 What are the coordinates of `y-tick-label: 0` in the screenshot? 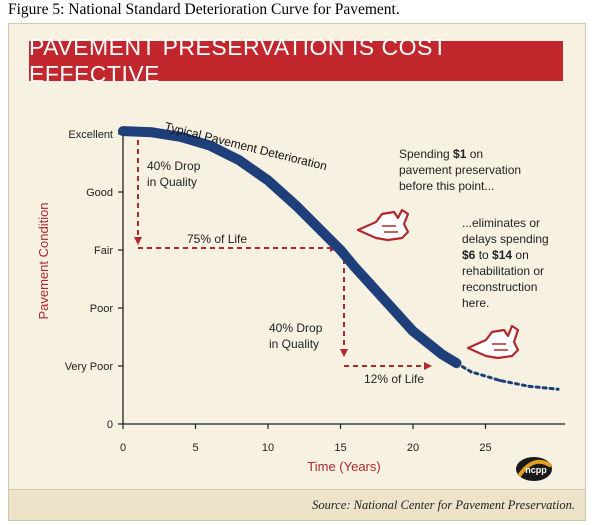 It's located at (110, 425).